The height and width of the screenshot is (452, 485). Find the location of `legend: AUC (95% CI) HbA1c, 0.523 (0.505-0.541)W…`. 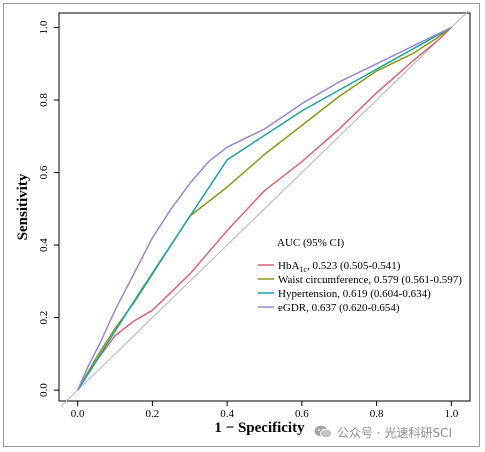

legend: AUC (95% CI) HbA1c, 0.523 (0.505-0.541)W… is located at coordinates (360, 275).